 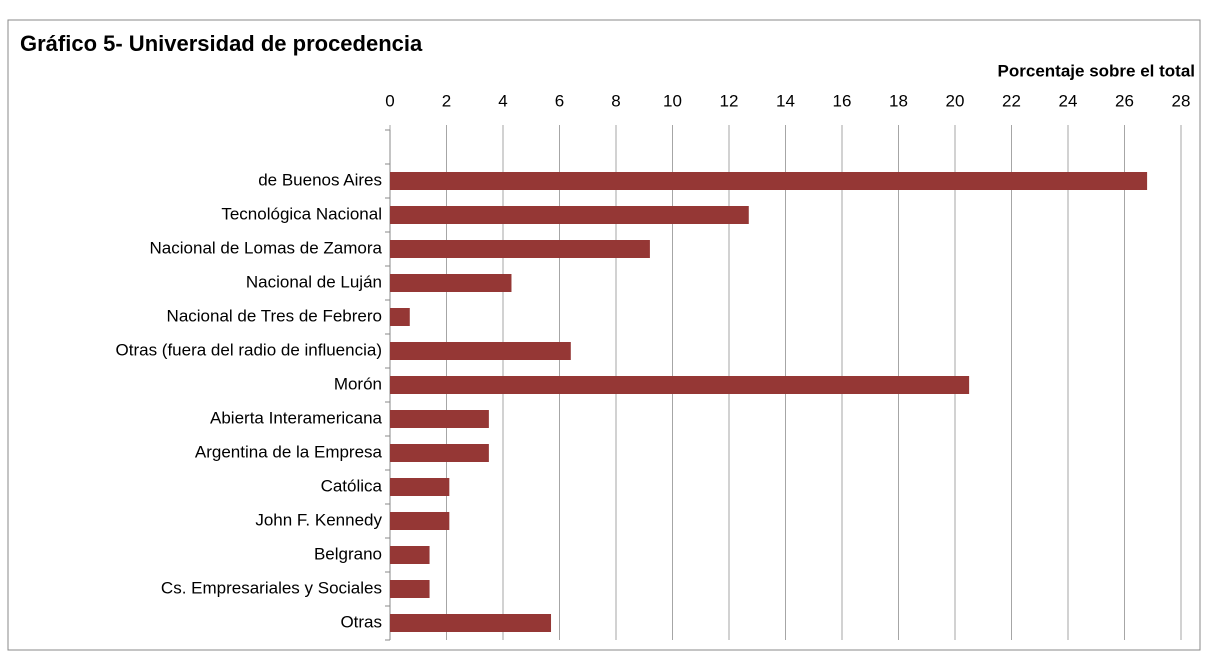 I want to click on x-tick-label: 18, so click(x=898, y=100).